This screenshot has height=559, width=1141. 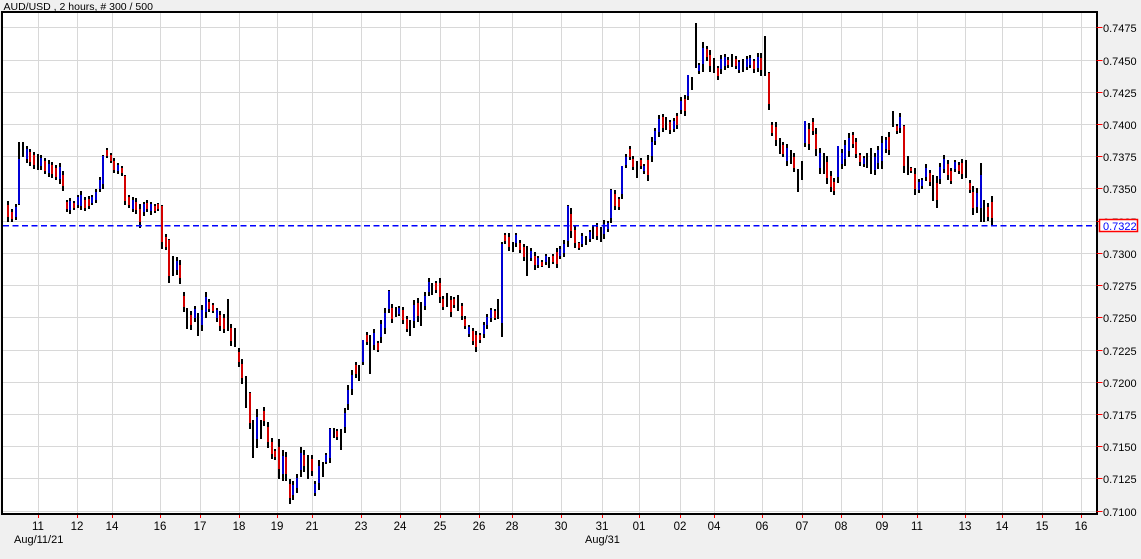 I want to click on svg-text: Aug/31, so click(x=602, y=540).